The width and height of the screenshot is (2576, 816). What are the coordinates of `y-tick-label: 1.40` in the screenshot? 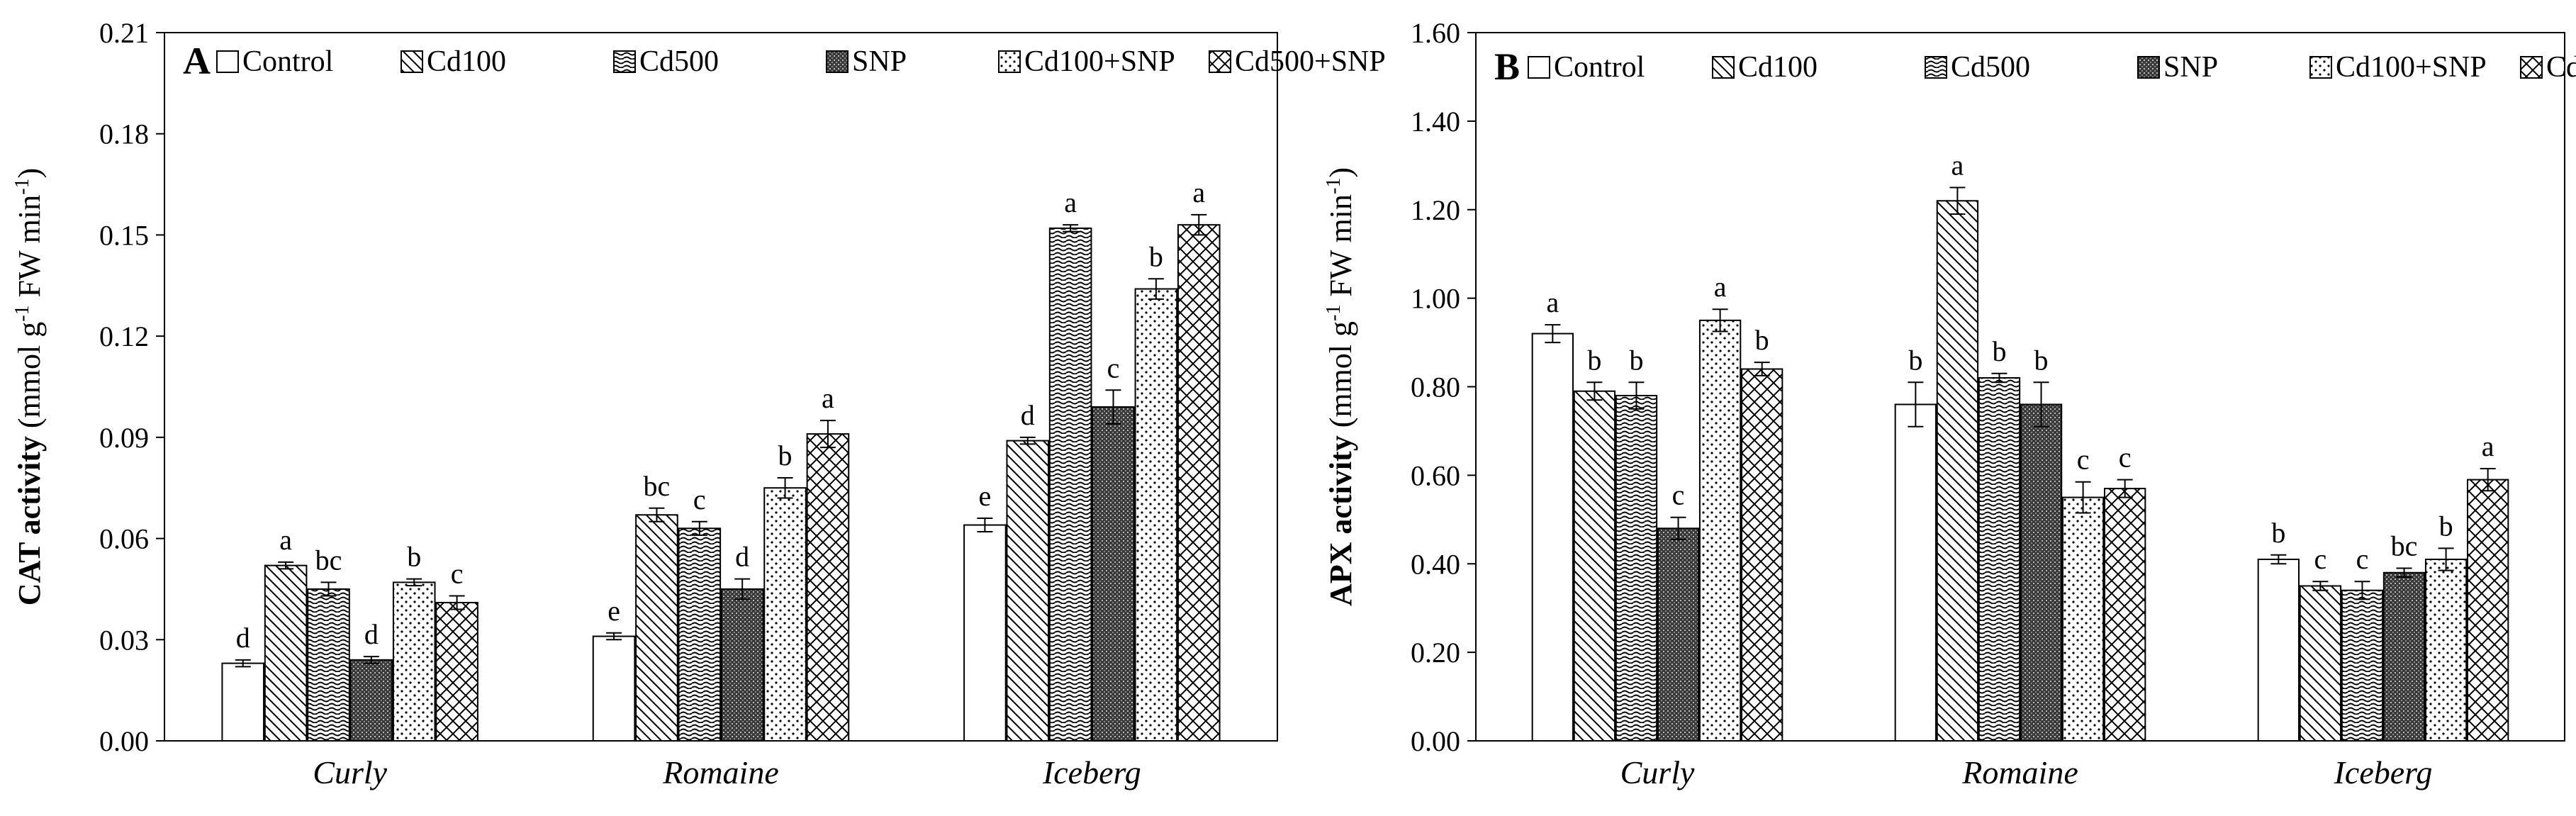 It's located at (1436, 122).